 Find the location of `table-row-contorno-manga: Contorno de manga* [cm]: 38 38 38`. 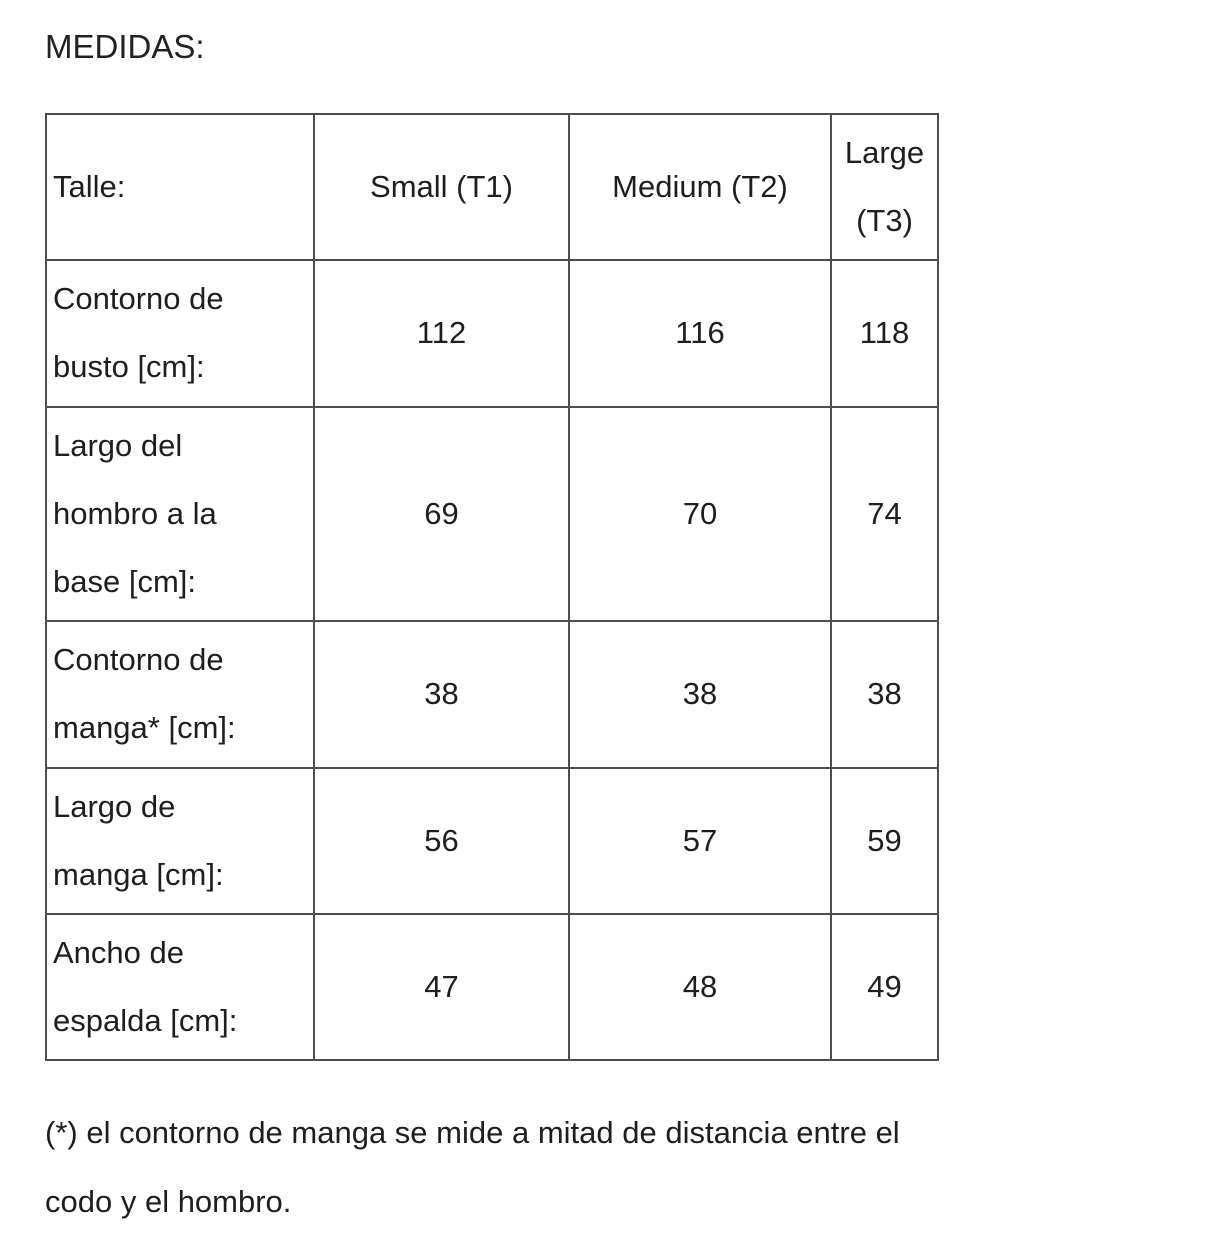

table-row-contorno-manga: Contorno de manga* [cm]: 38 38 38 is located at coordinates (492, 694).